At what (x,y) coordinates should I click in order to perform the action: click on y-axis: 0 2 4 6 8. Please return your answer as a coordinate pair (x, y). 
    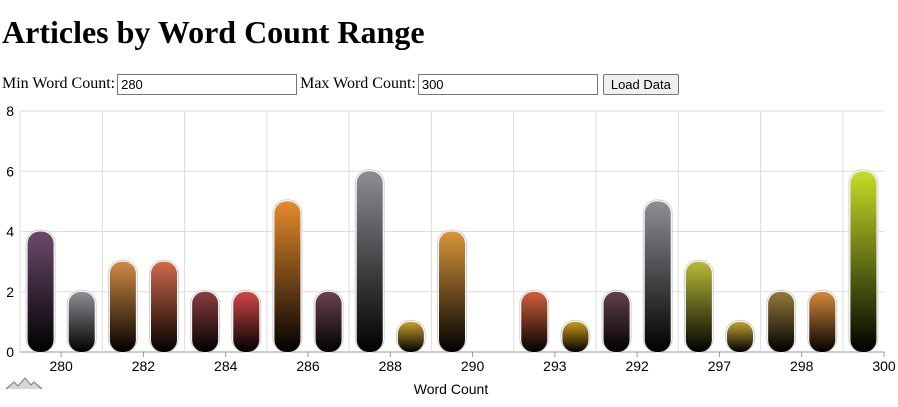
    Looking at the image, I should click on (10, 231).